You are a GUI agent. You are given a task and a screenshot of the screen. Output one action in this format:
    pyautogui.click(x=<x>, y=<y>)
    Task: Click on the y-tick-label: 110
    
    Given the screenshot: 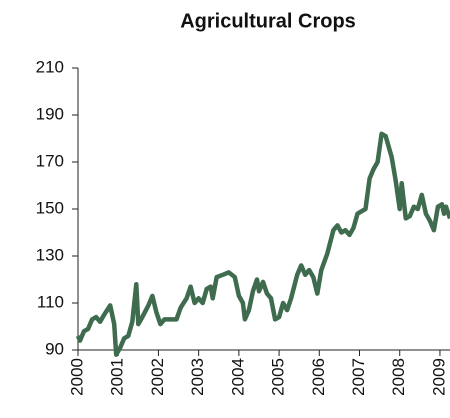 What is the action you would take?
    pyautogui.click(x=50, y=301)
    